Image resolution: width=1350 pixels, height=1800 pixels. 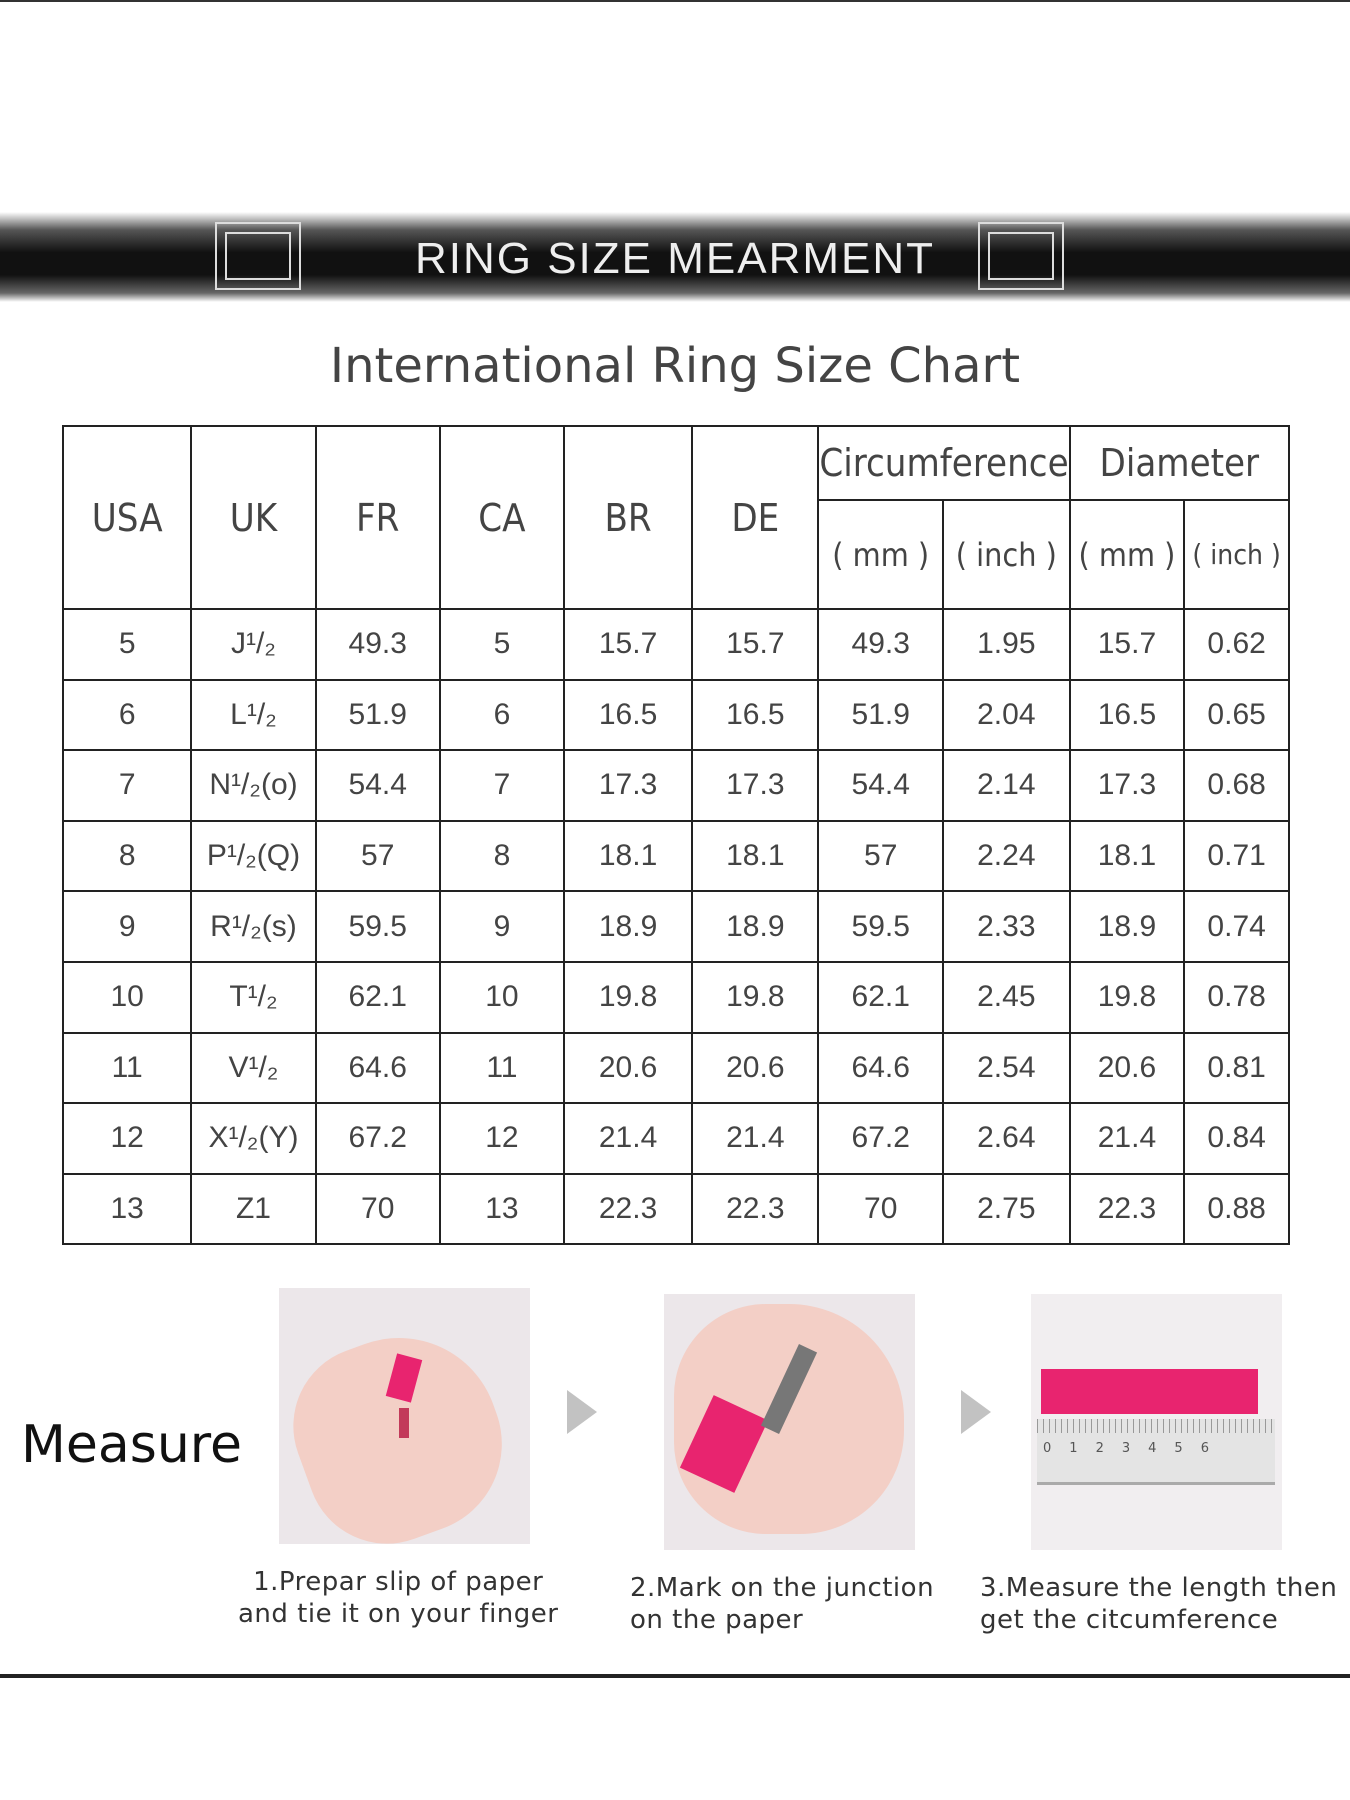 I want to click on table-cell: 0.84, so click(x=1236, y=1138).